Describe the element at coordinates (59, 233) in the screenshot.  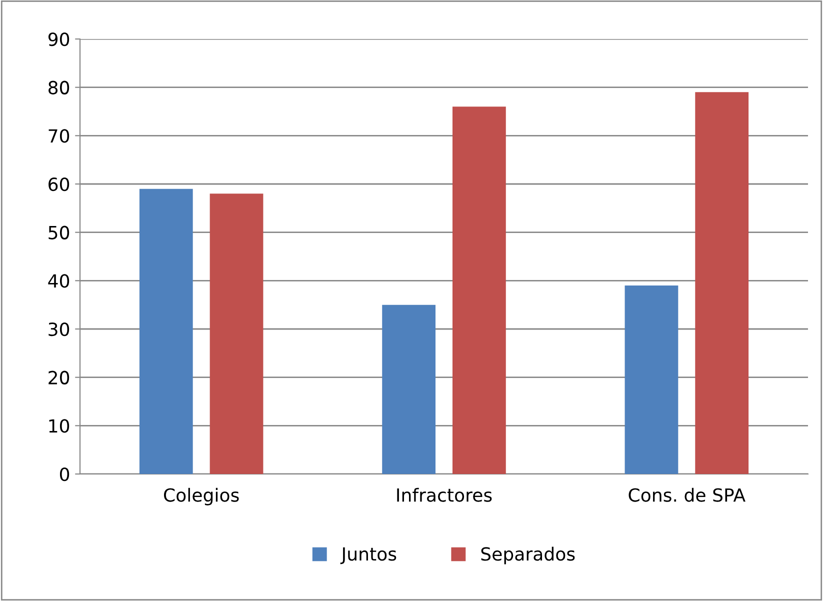
I see `y-tick-label: 50` at that location.